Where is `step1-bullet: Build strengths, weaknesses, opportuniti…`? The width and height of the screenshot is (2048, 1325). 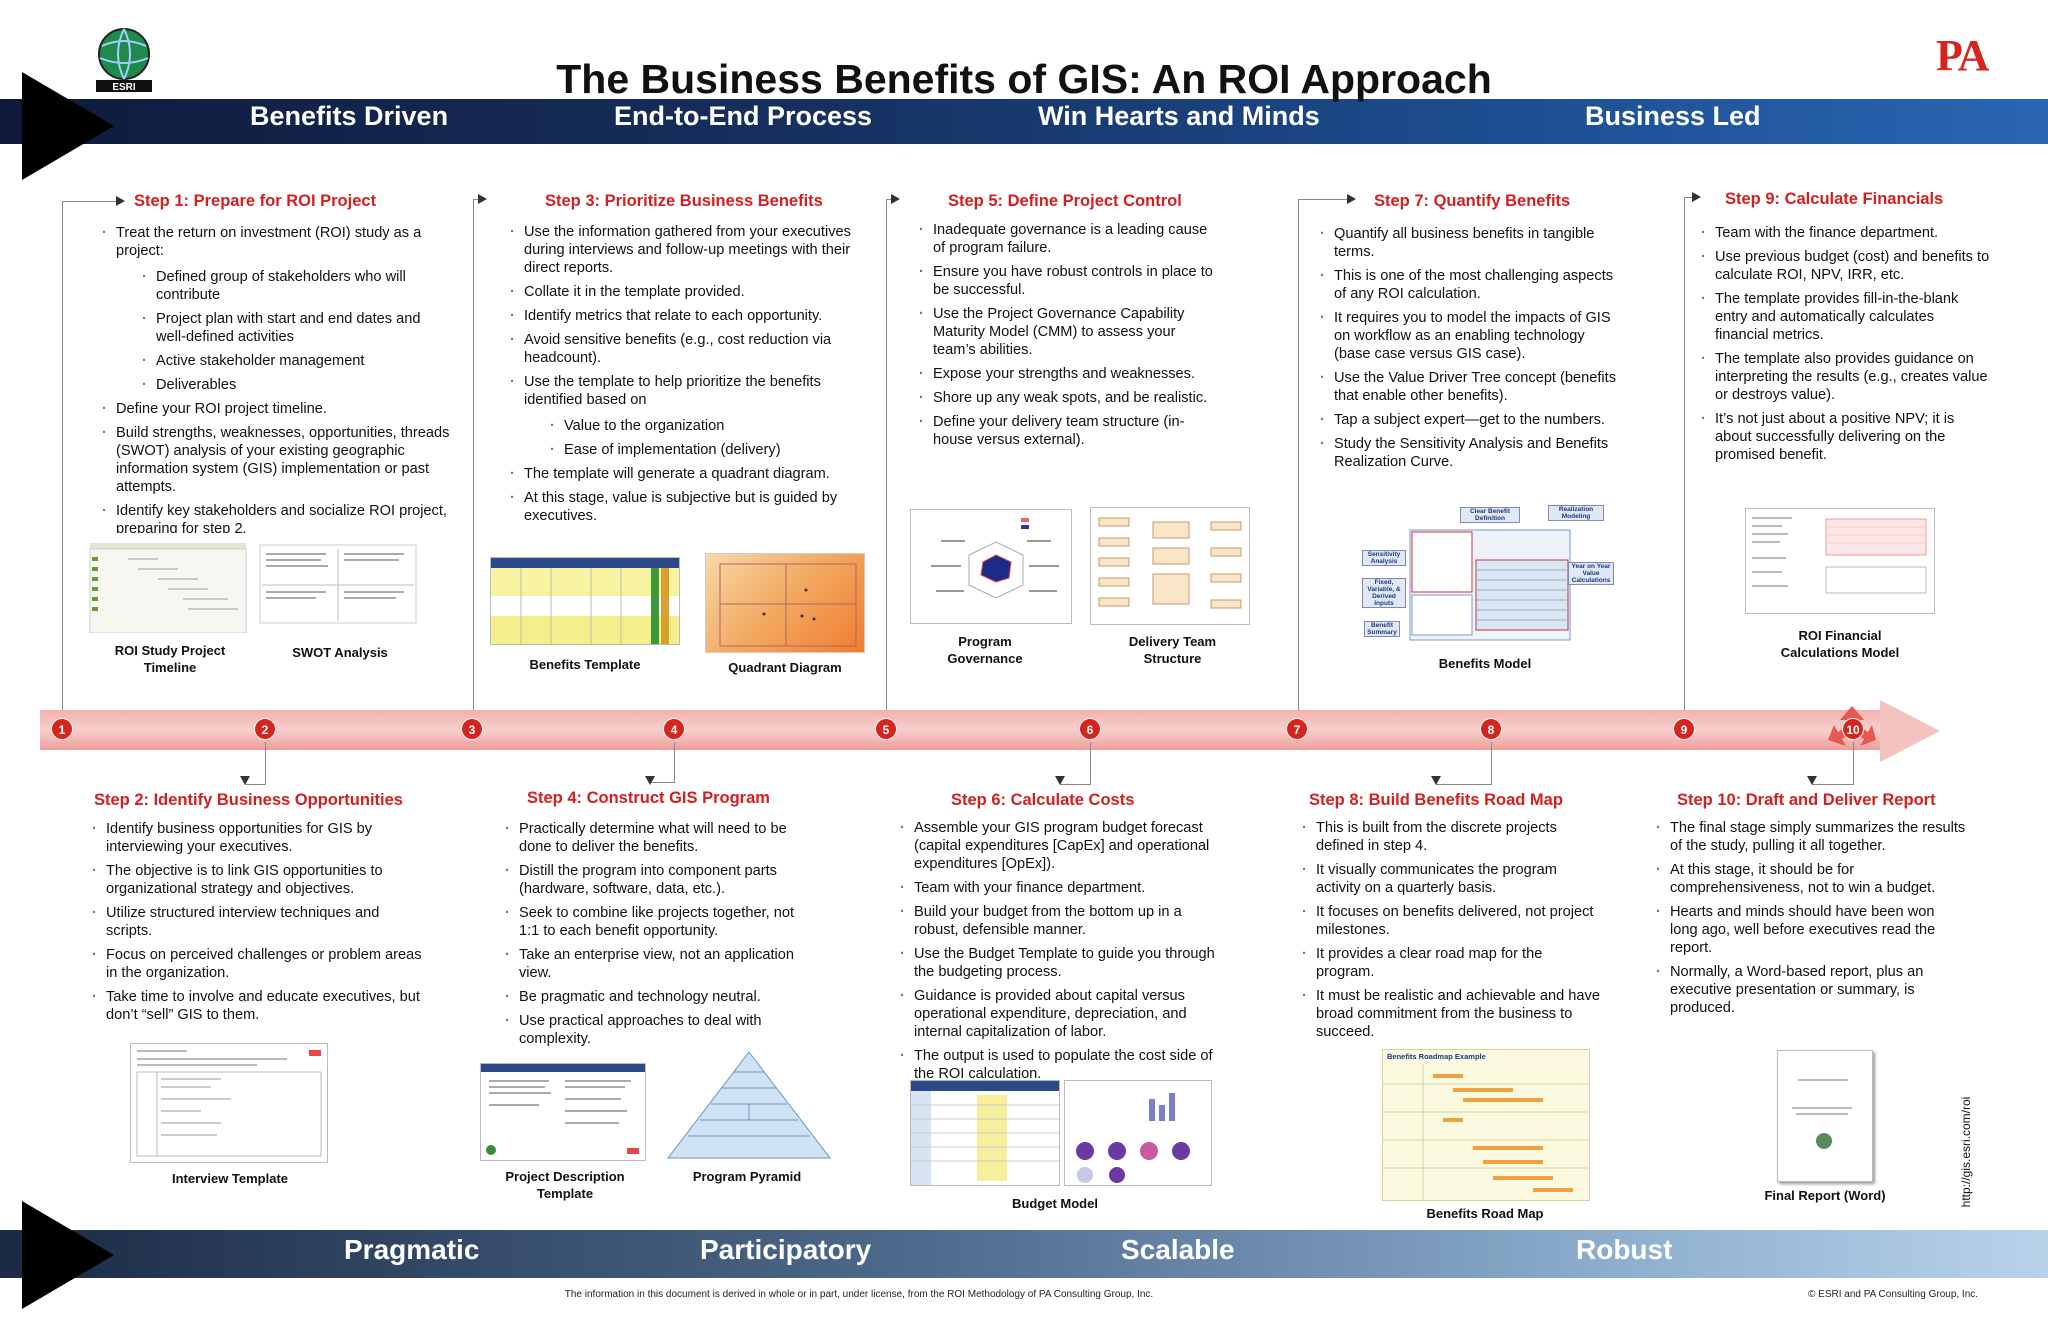 step1-bullet: Build strengths, weaknesses, opportuniti… is located at coordinates (277, 460).